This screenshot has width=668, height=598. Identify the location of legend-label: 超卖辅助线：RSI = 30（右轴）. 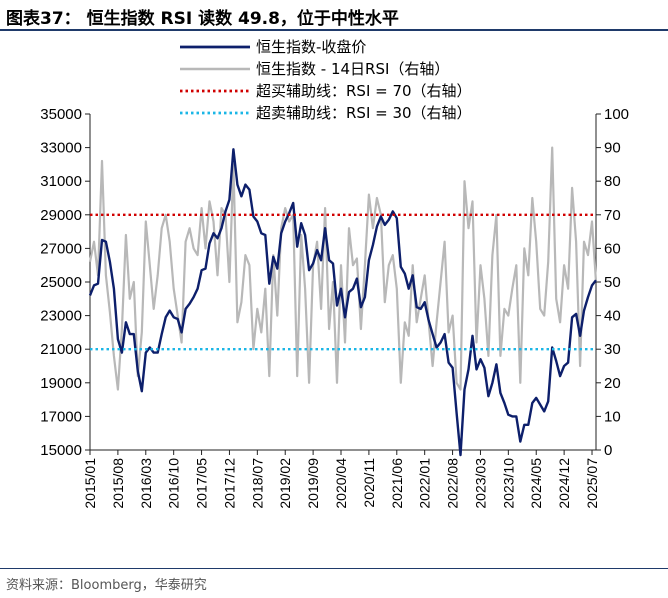
(364, 113).